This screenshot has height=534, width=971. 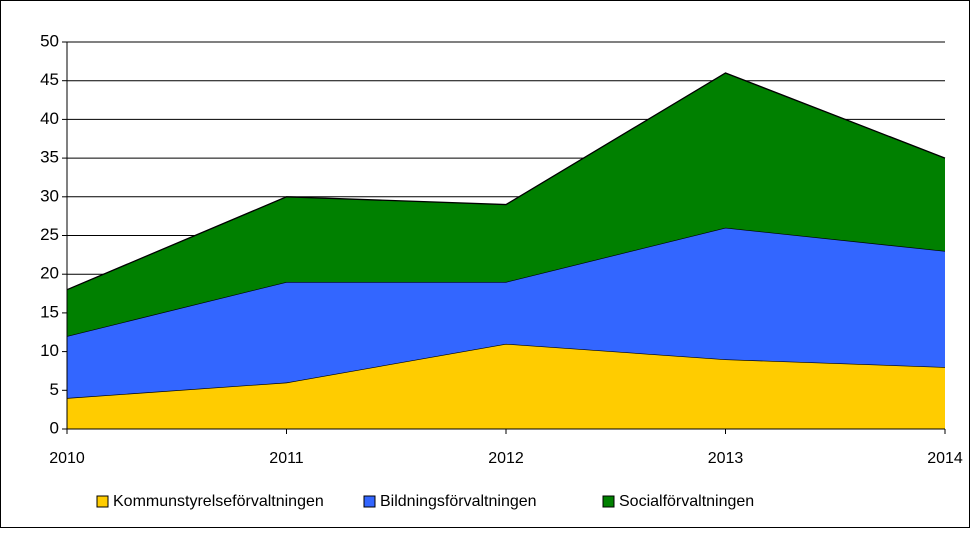 What do you see at coordinates (506, 458) in the screenshot?
I see `x-tick-label: 2012` at bounding box center [506, 458].